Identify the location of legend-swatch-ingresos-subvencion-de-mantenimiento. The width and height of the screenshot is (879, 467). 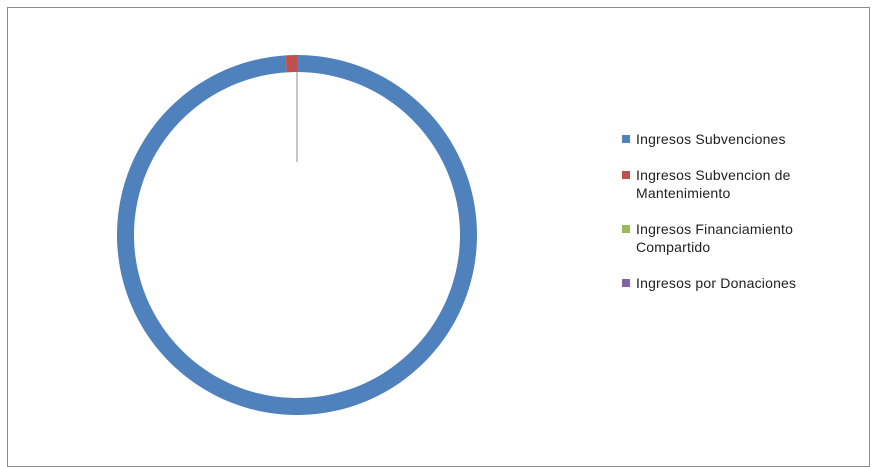
(626, 175).